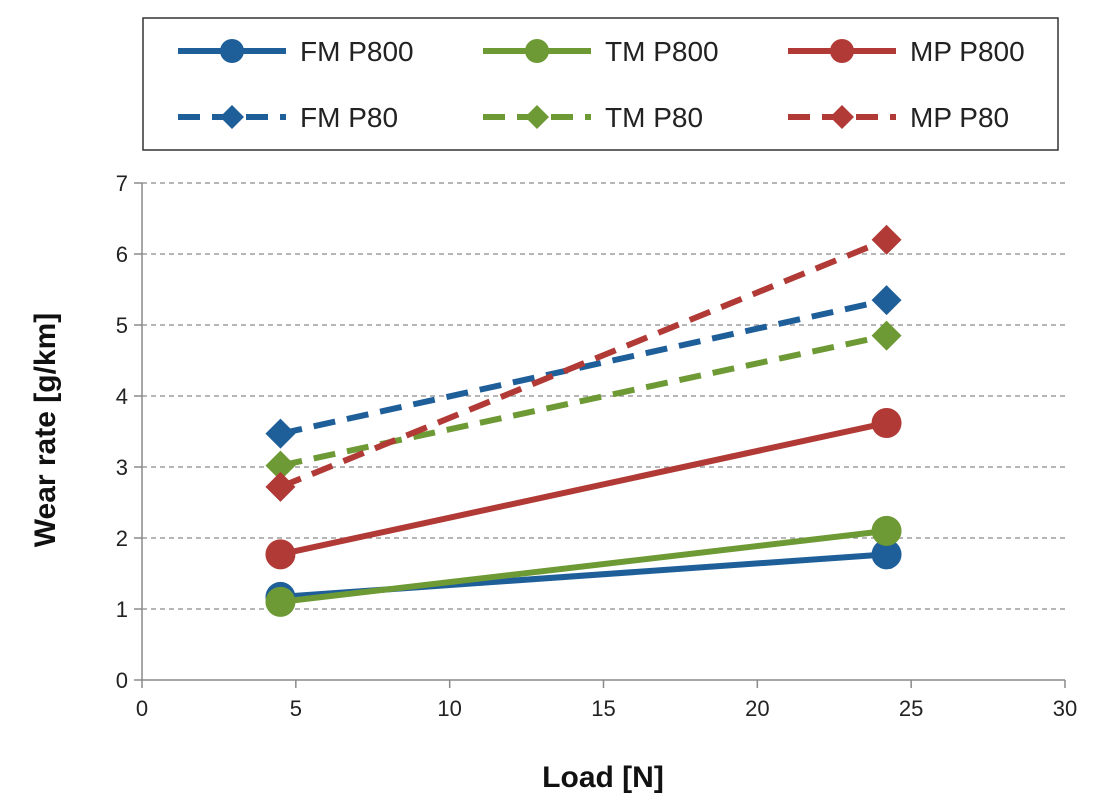 The height and width of the screenshot is (808, 1112). Describe the element at coordinates (1065, 708) in the screenshot. I see `x-tick-label-30: 30` at that location.